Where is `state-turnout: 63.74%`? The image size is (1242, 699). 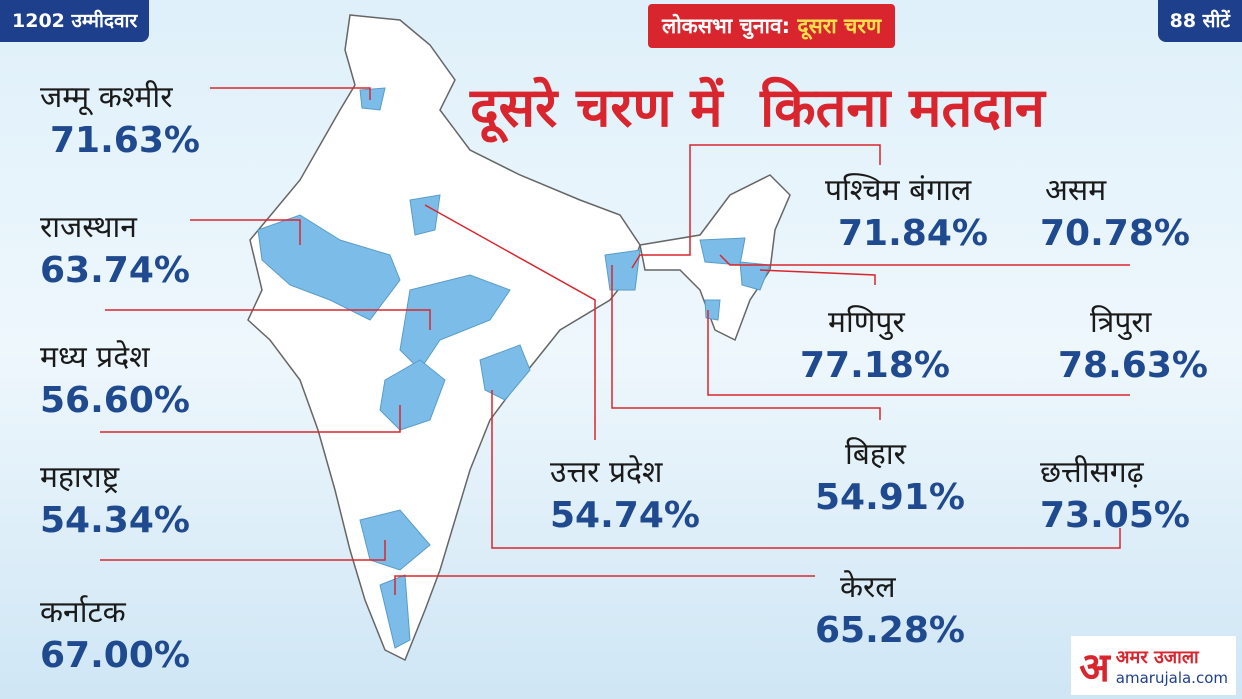
state-turnout: 63.74% is located at coordinates (115, 270).